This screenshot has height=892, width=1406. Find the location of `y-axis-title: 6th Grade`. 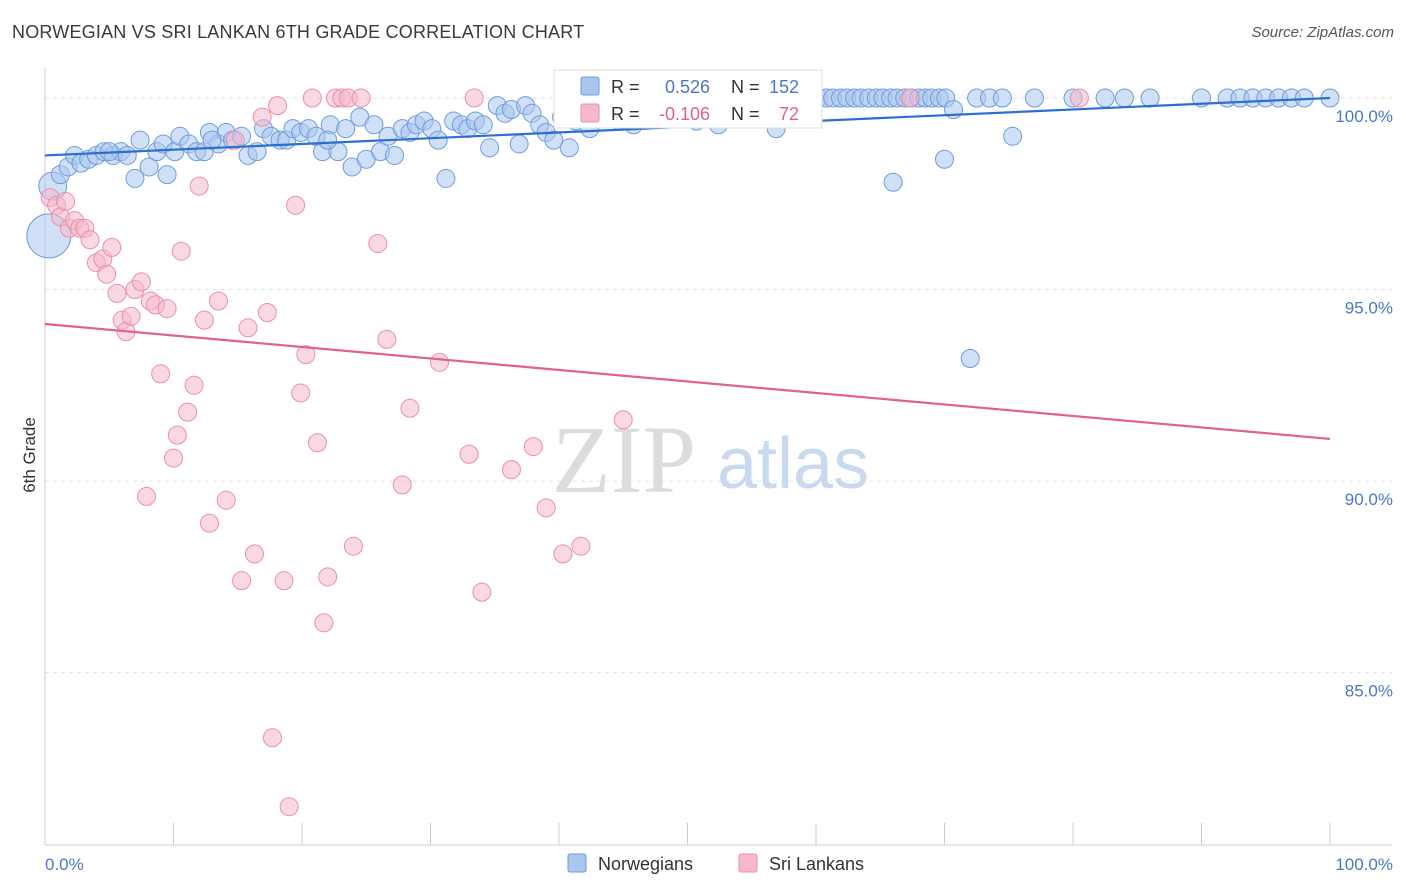

y-axis-title: 6th Grade is located at coordinates (29, 455).